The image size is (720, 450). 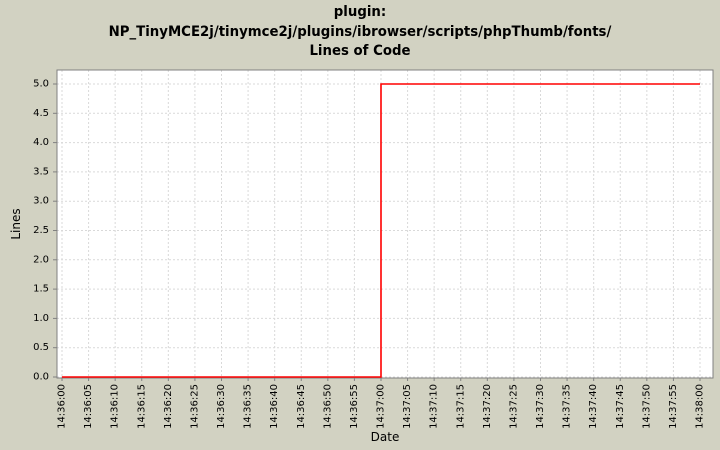 I want to click on x-tick-label: 14:36:00, so click(x=62, y=406).